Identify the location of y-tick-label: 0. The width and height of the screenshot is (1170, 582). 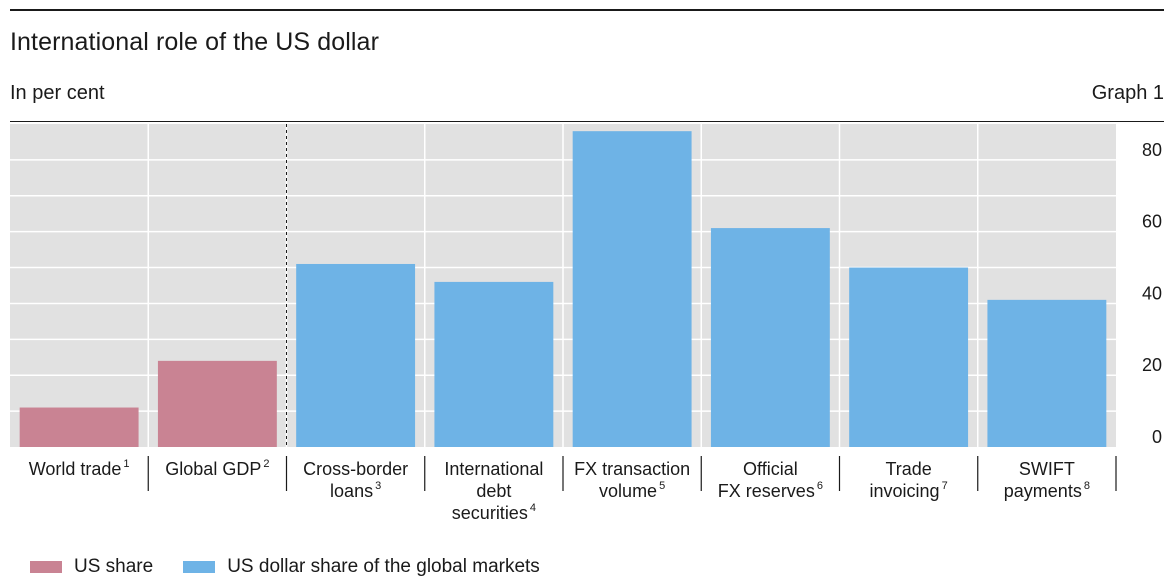
(1157, 437).